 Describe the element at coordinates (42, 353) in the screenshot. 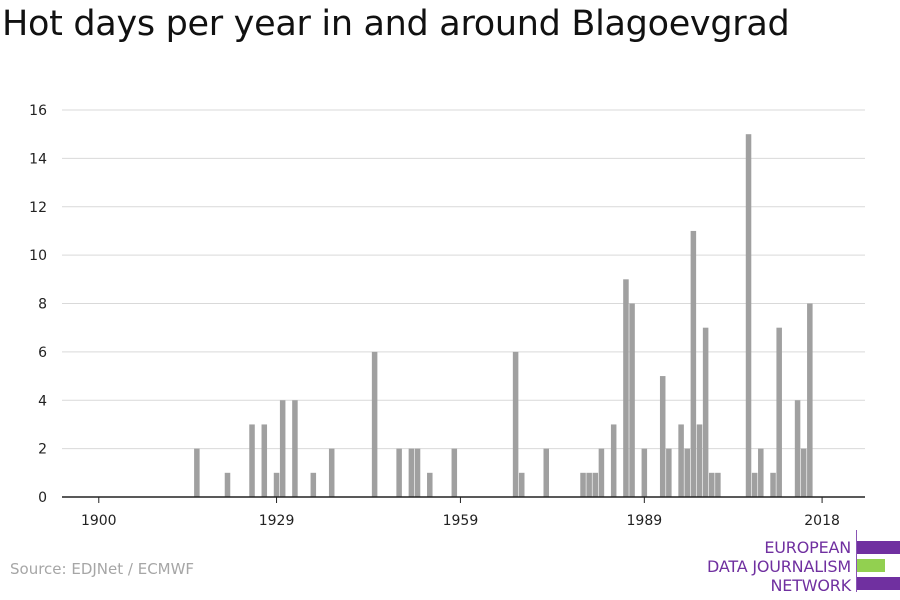

I see `y-tick-label: 6` at that location.